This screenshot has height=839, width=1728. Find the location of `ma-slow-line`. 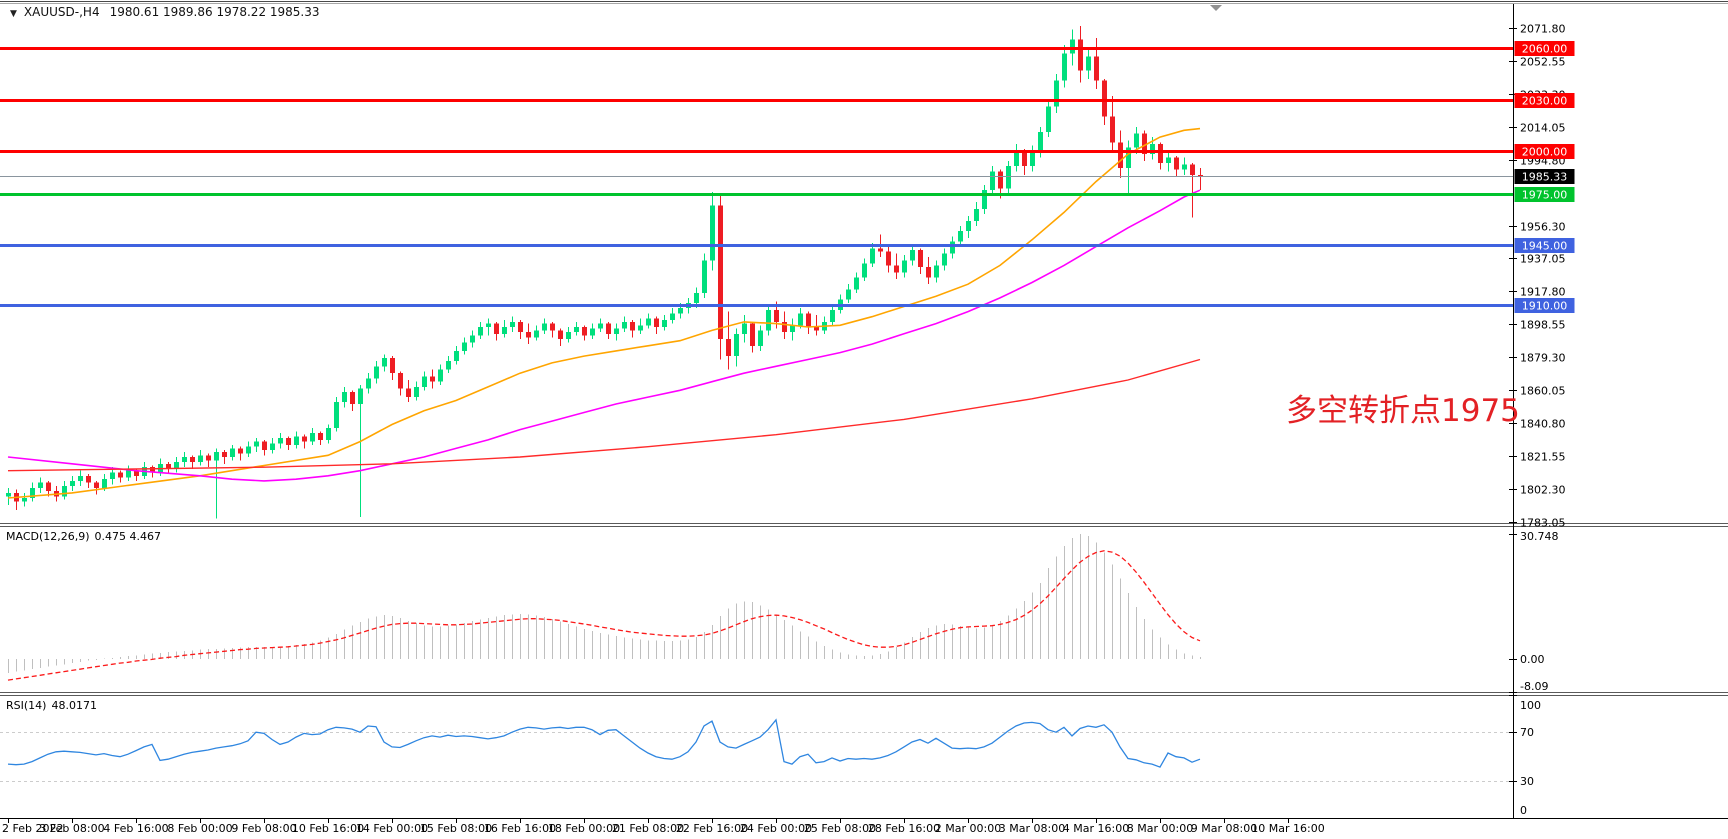

ma-slow-line is located at coordinates (604, 415).